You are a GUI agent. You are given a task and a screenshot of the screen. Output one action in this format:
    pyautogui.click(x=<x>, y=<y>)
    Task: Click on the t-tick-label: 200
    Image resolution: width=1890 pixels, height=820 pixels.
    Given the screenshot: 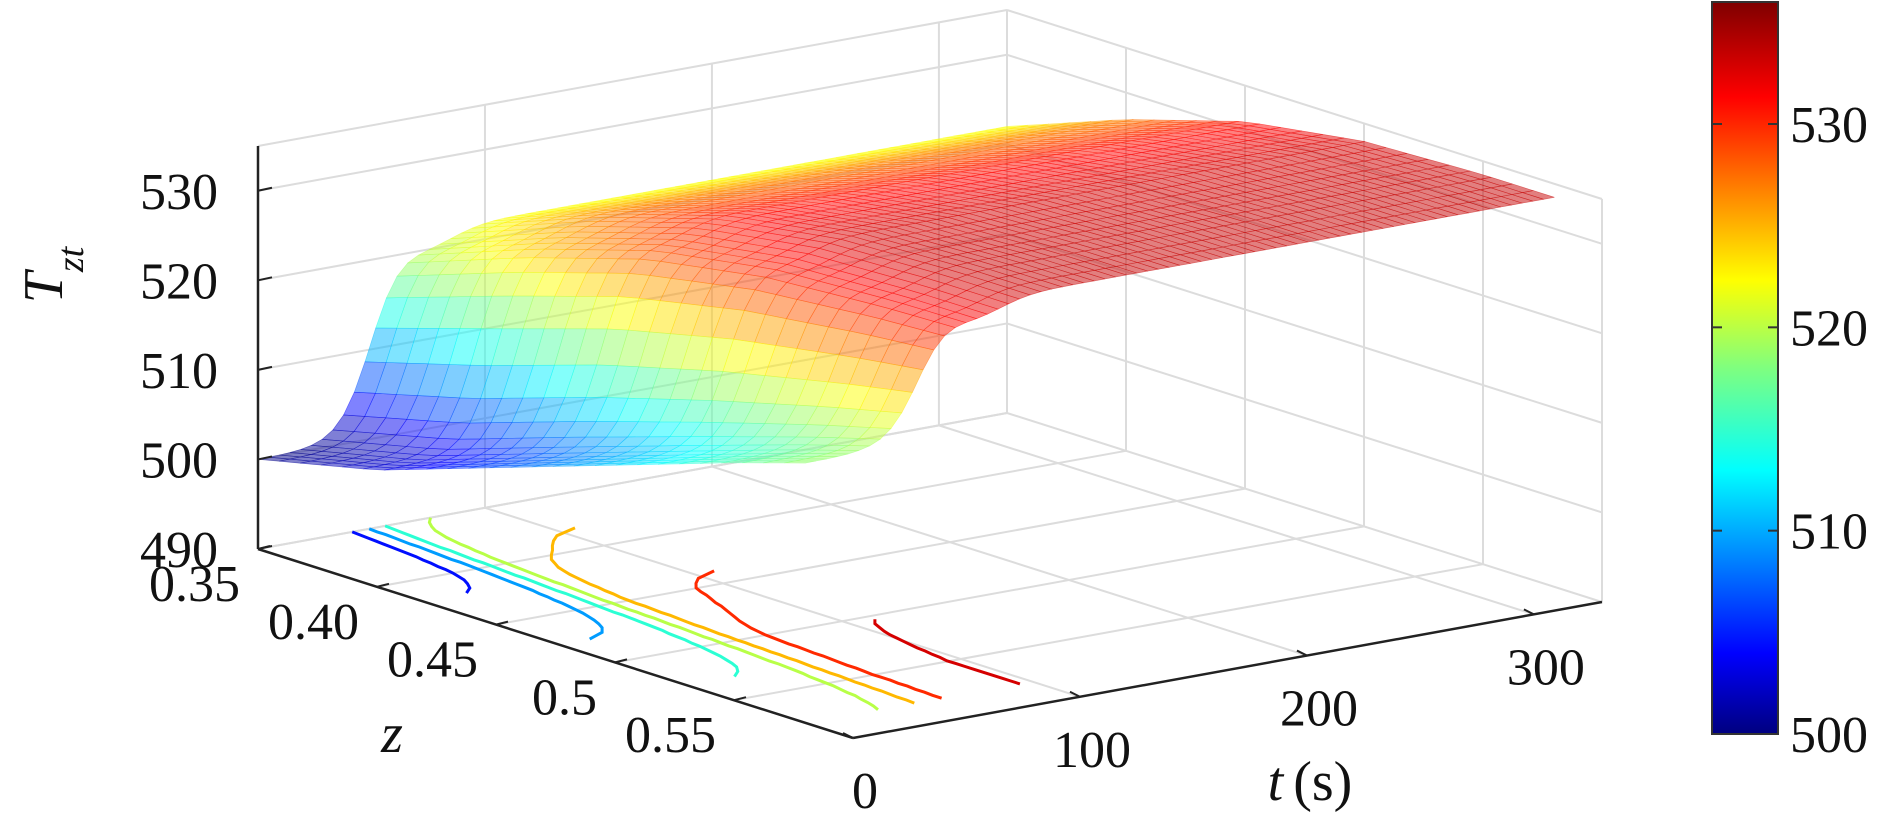 What is the action you would take?
    pyautogui.click(x=1319, y=709)
    